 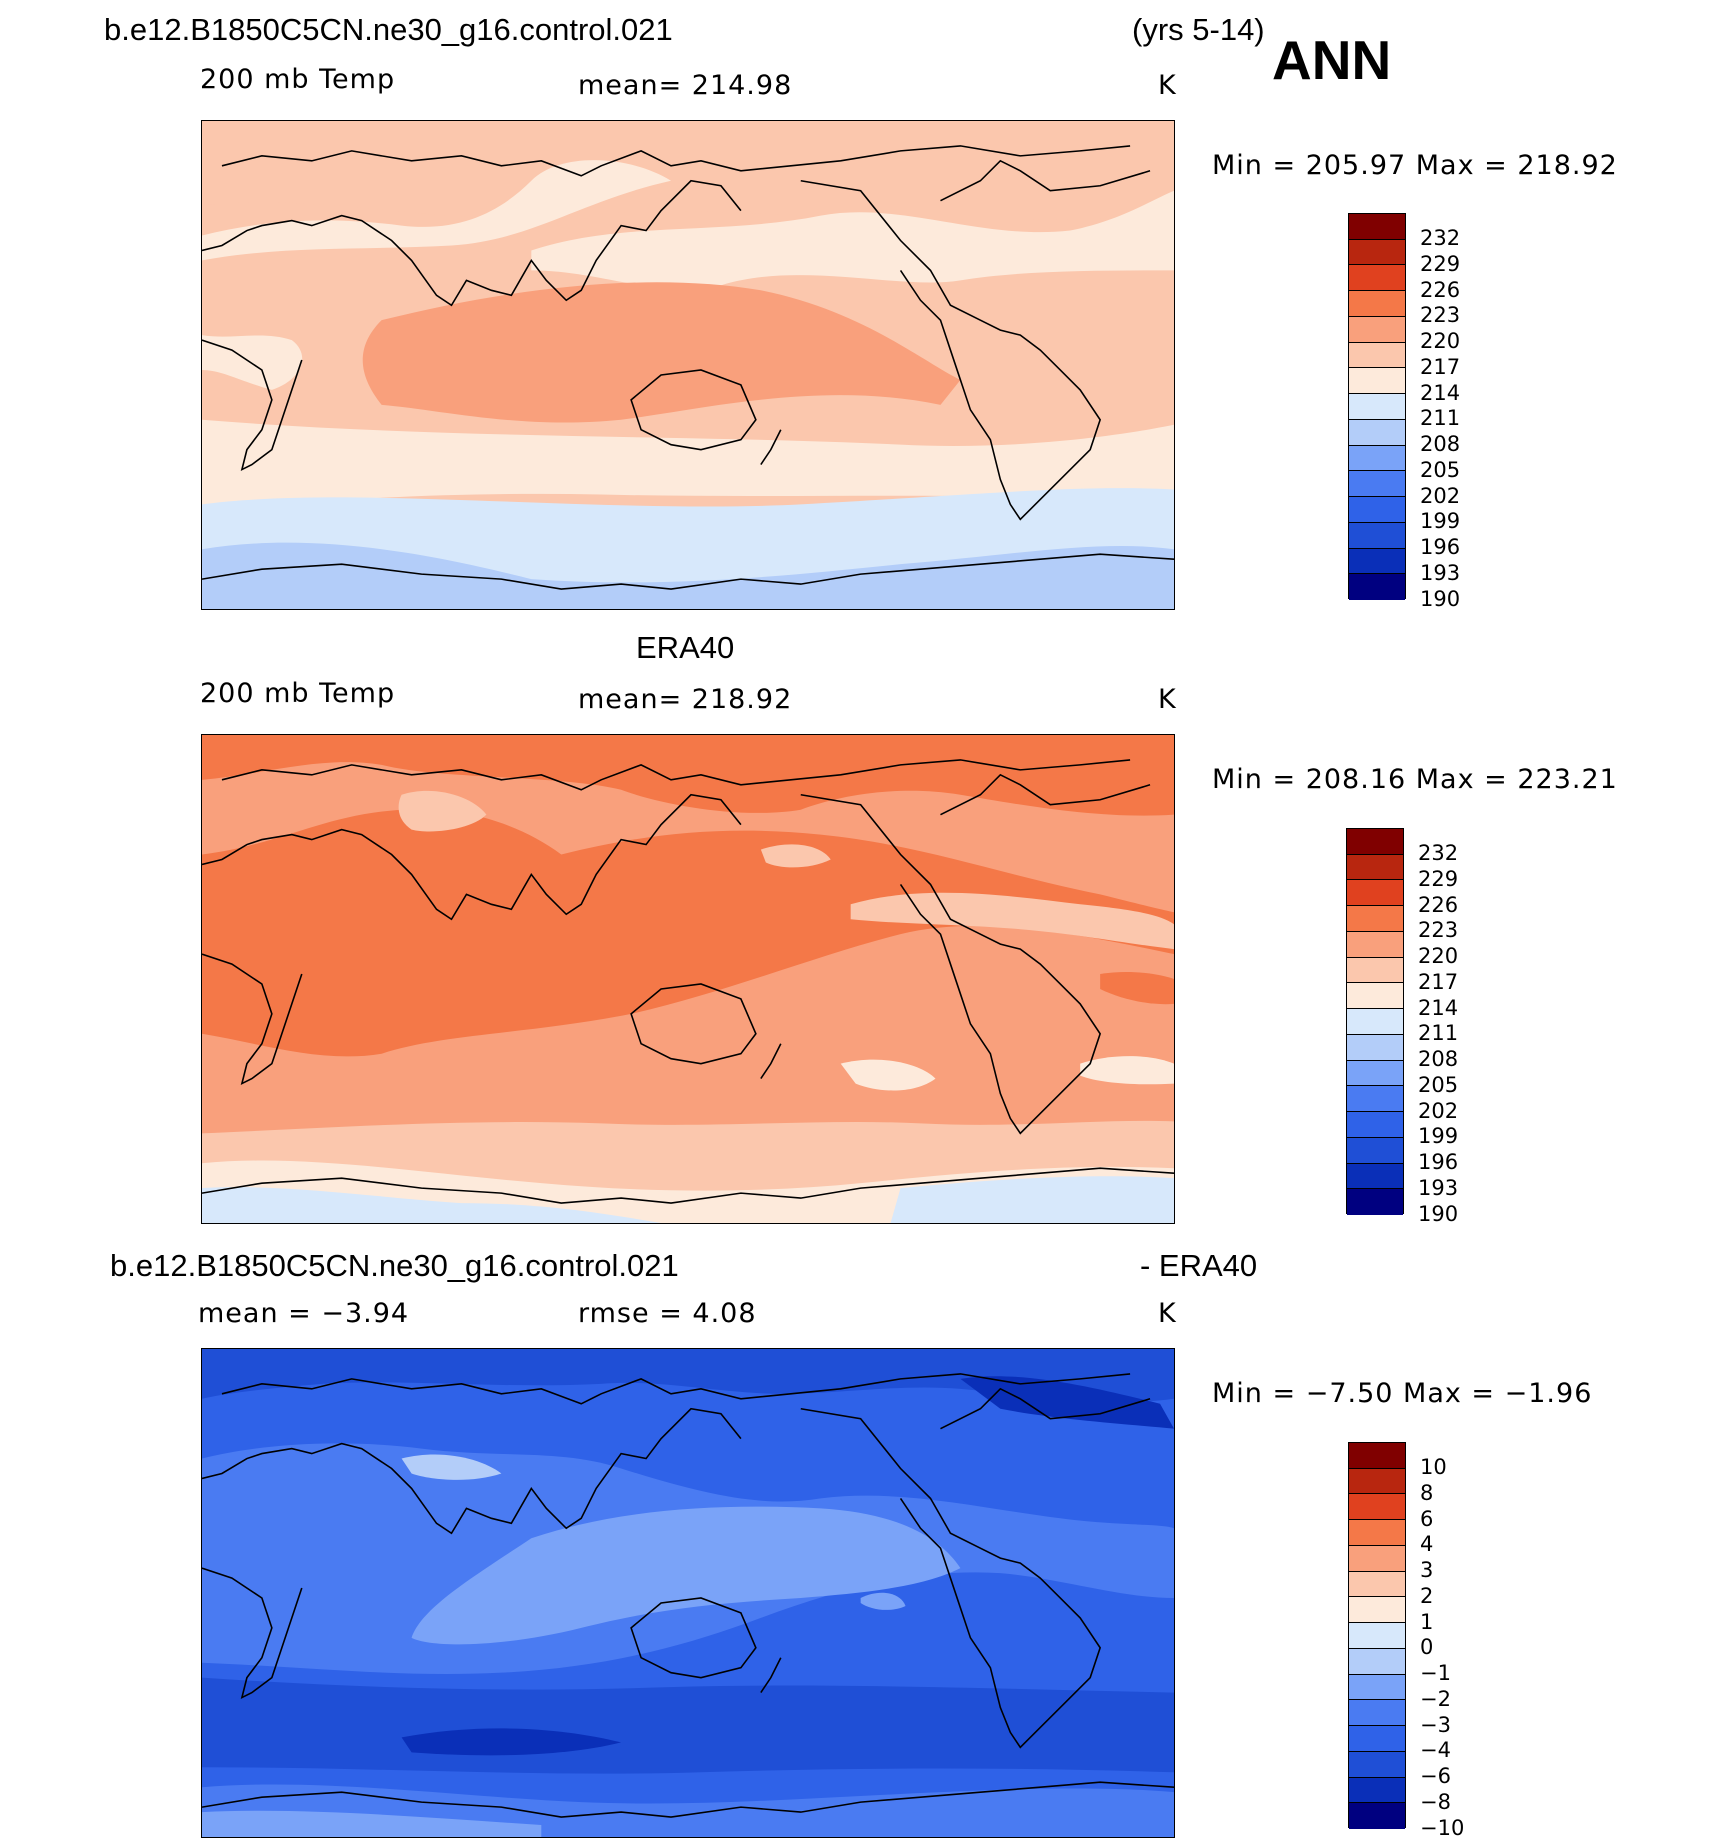 I want to click on panel2-colorbar-tick-label: 211, so click(x=1438, y=1033).